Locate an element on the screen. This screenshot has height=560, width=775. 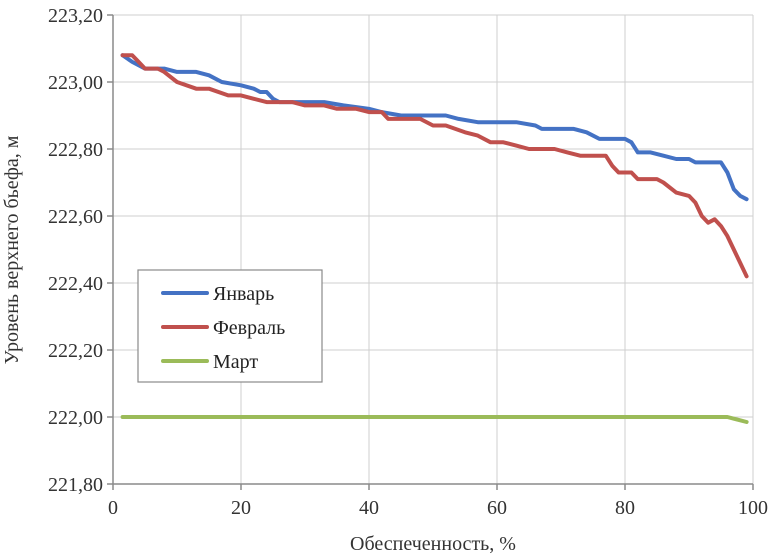
y-axis-title: Уровень верхнего бьефа, м is located at coordinates (12, 249).